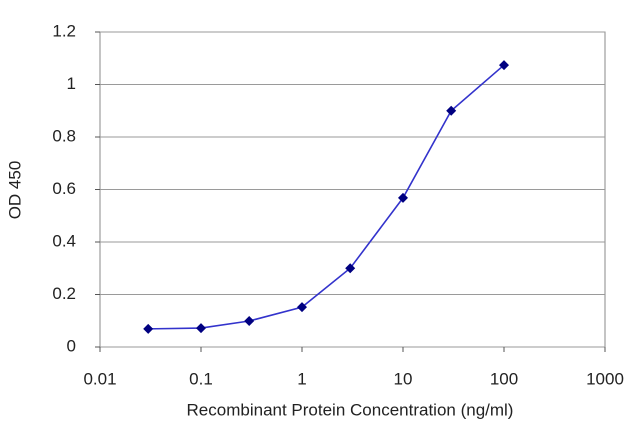 The image size is (640, 427). I want to click on y-tick-label: 1.2, so click(64, 30).